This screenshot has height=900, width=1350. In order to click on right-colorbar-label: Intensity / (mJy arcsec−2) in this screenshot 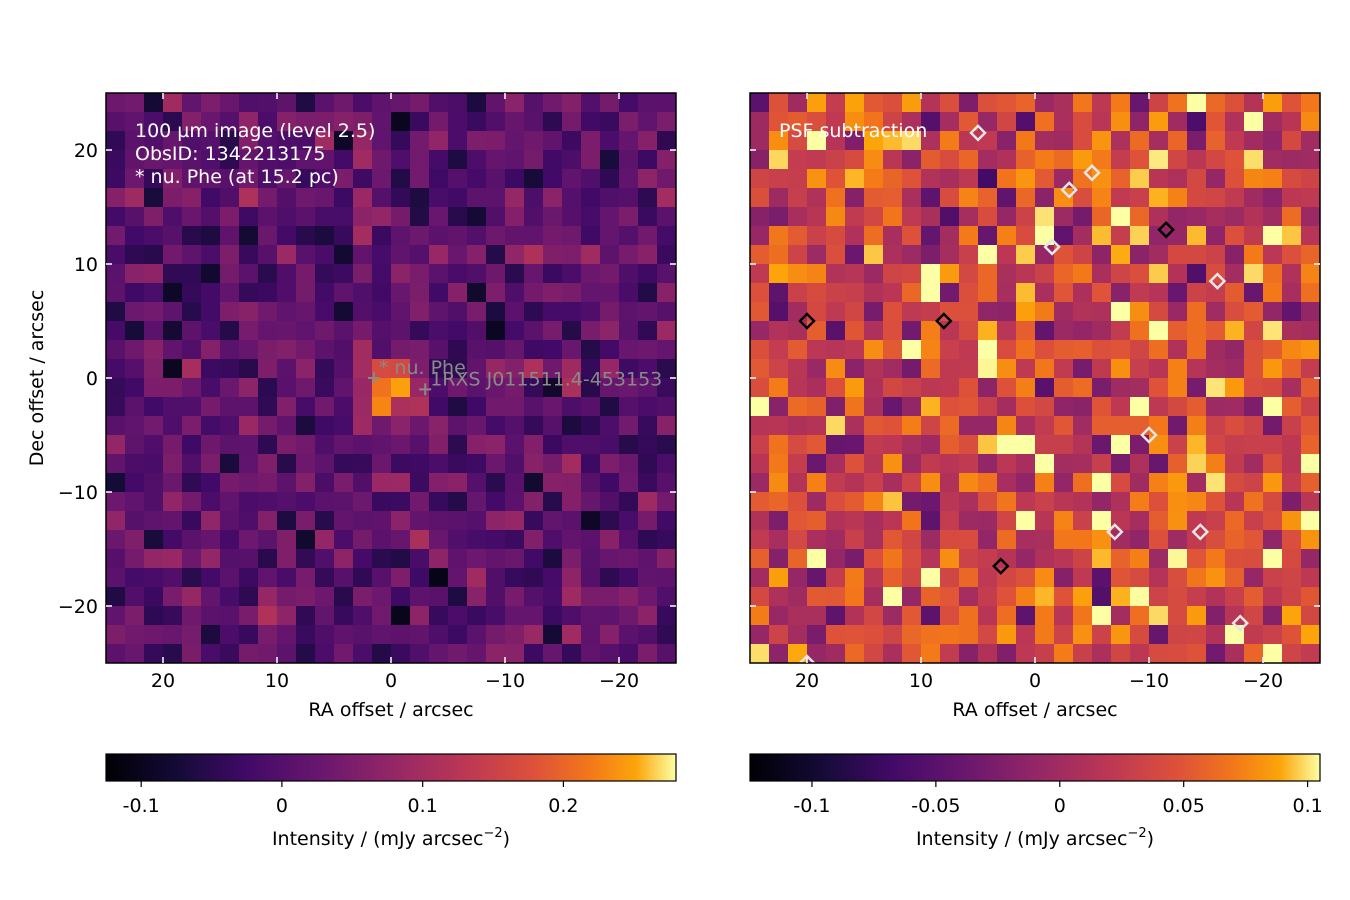, I will do `click(1035, 838)`.